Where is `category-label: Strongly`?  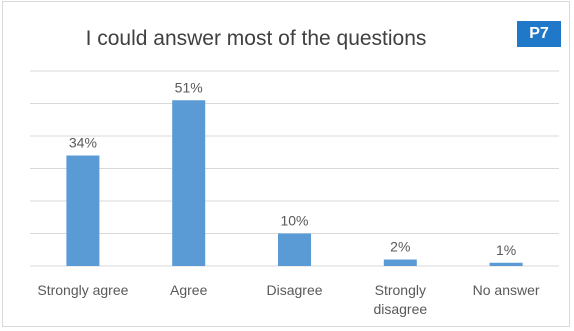
category-label: Strongly is located at coordinates (400, 290).